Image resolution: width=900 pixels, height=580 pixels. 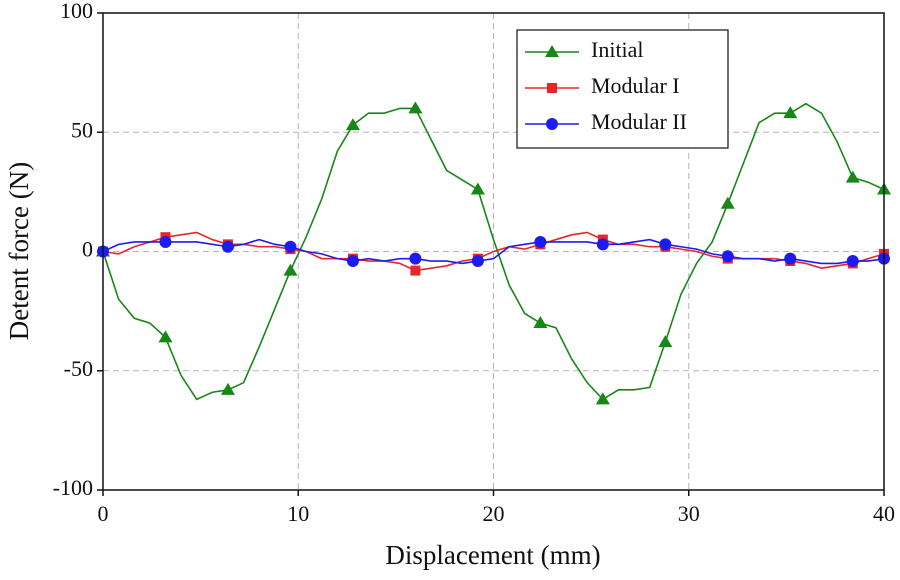 What do you see at coordinates (78, 368) in the screenshot?
I see `y-tick-label: -50` at bounding box center [78, 368].